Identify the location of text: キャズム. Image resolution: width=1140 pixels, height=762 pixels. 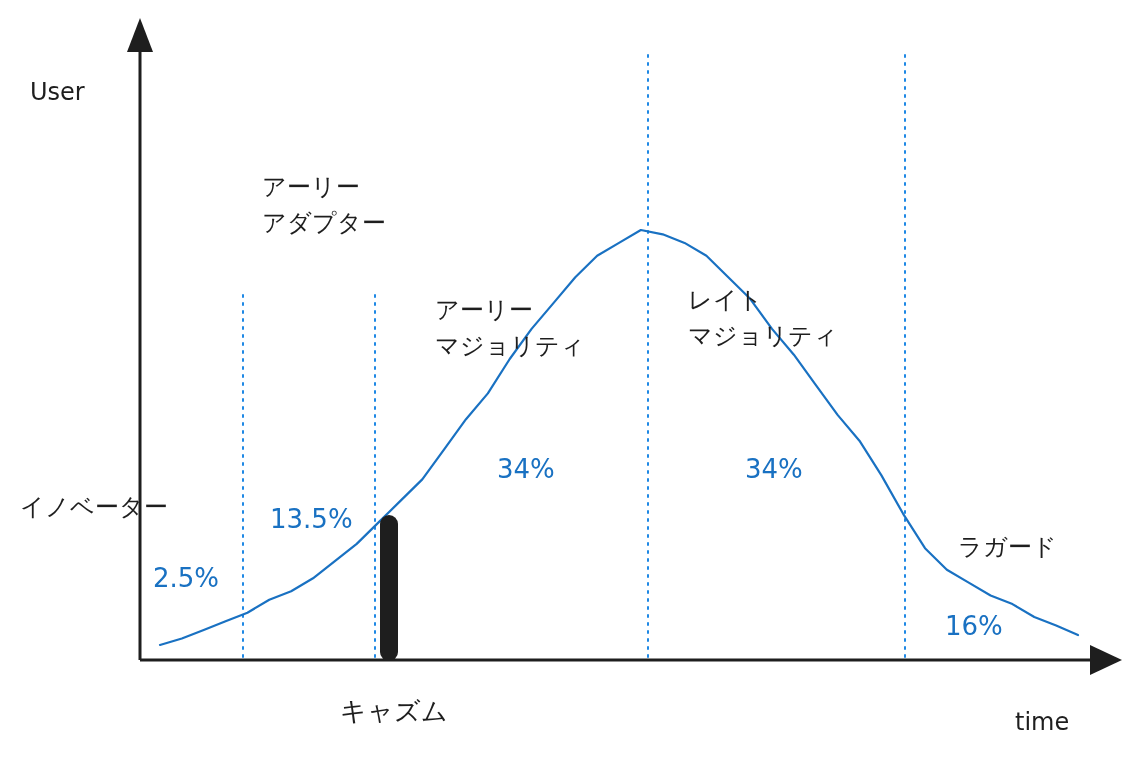
(394, 711).